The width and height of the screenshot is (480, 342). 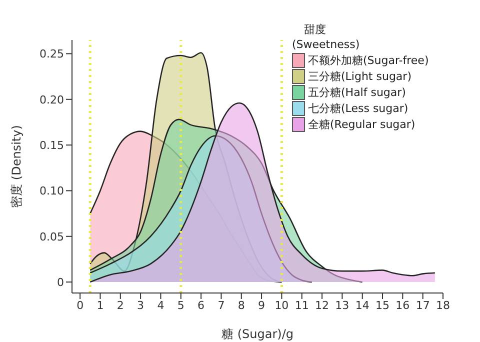 What do you see at coordinates (180, 305) in the screenshot?
I see `x-tick-label: 5` at bounding box center [180, 305].